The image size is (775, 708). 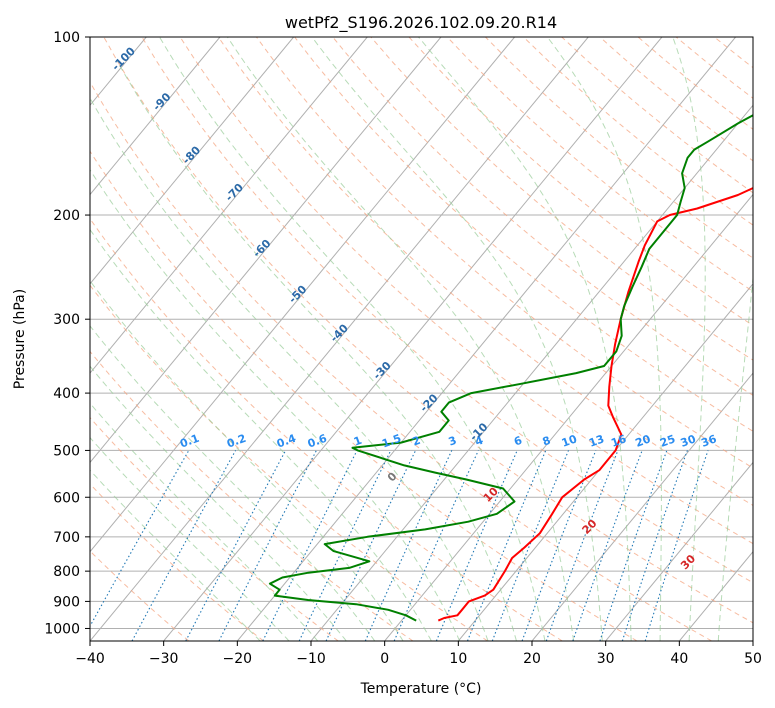 What do you see at coordinates (458, 659) in the screenshot?
I see `x-tick-label: 10` at bounding box center [458, 659].